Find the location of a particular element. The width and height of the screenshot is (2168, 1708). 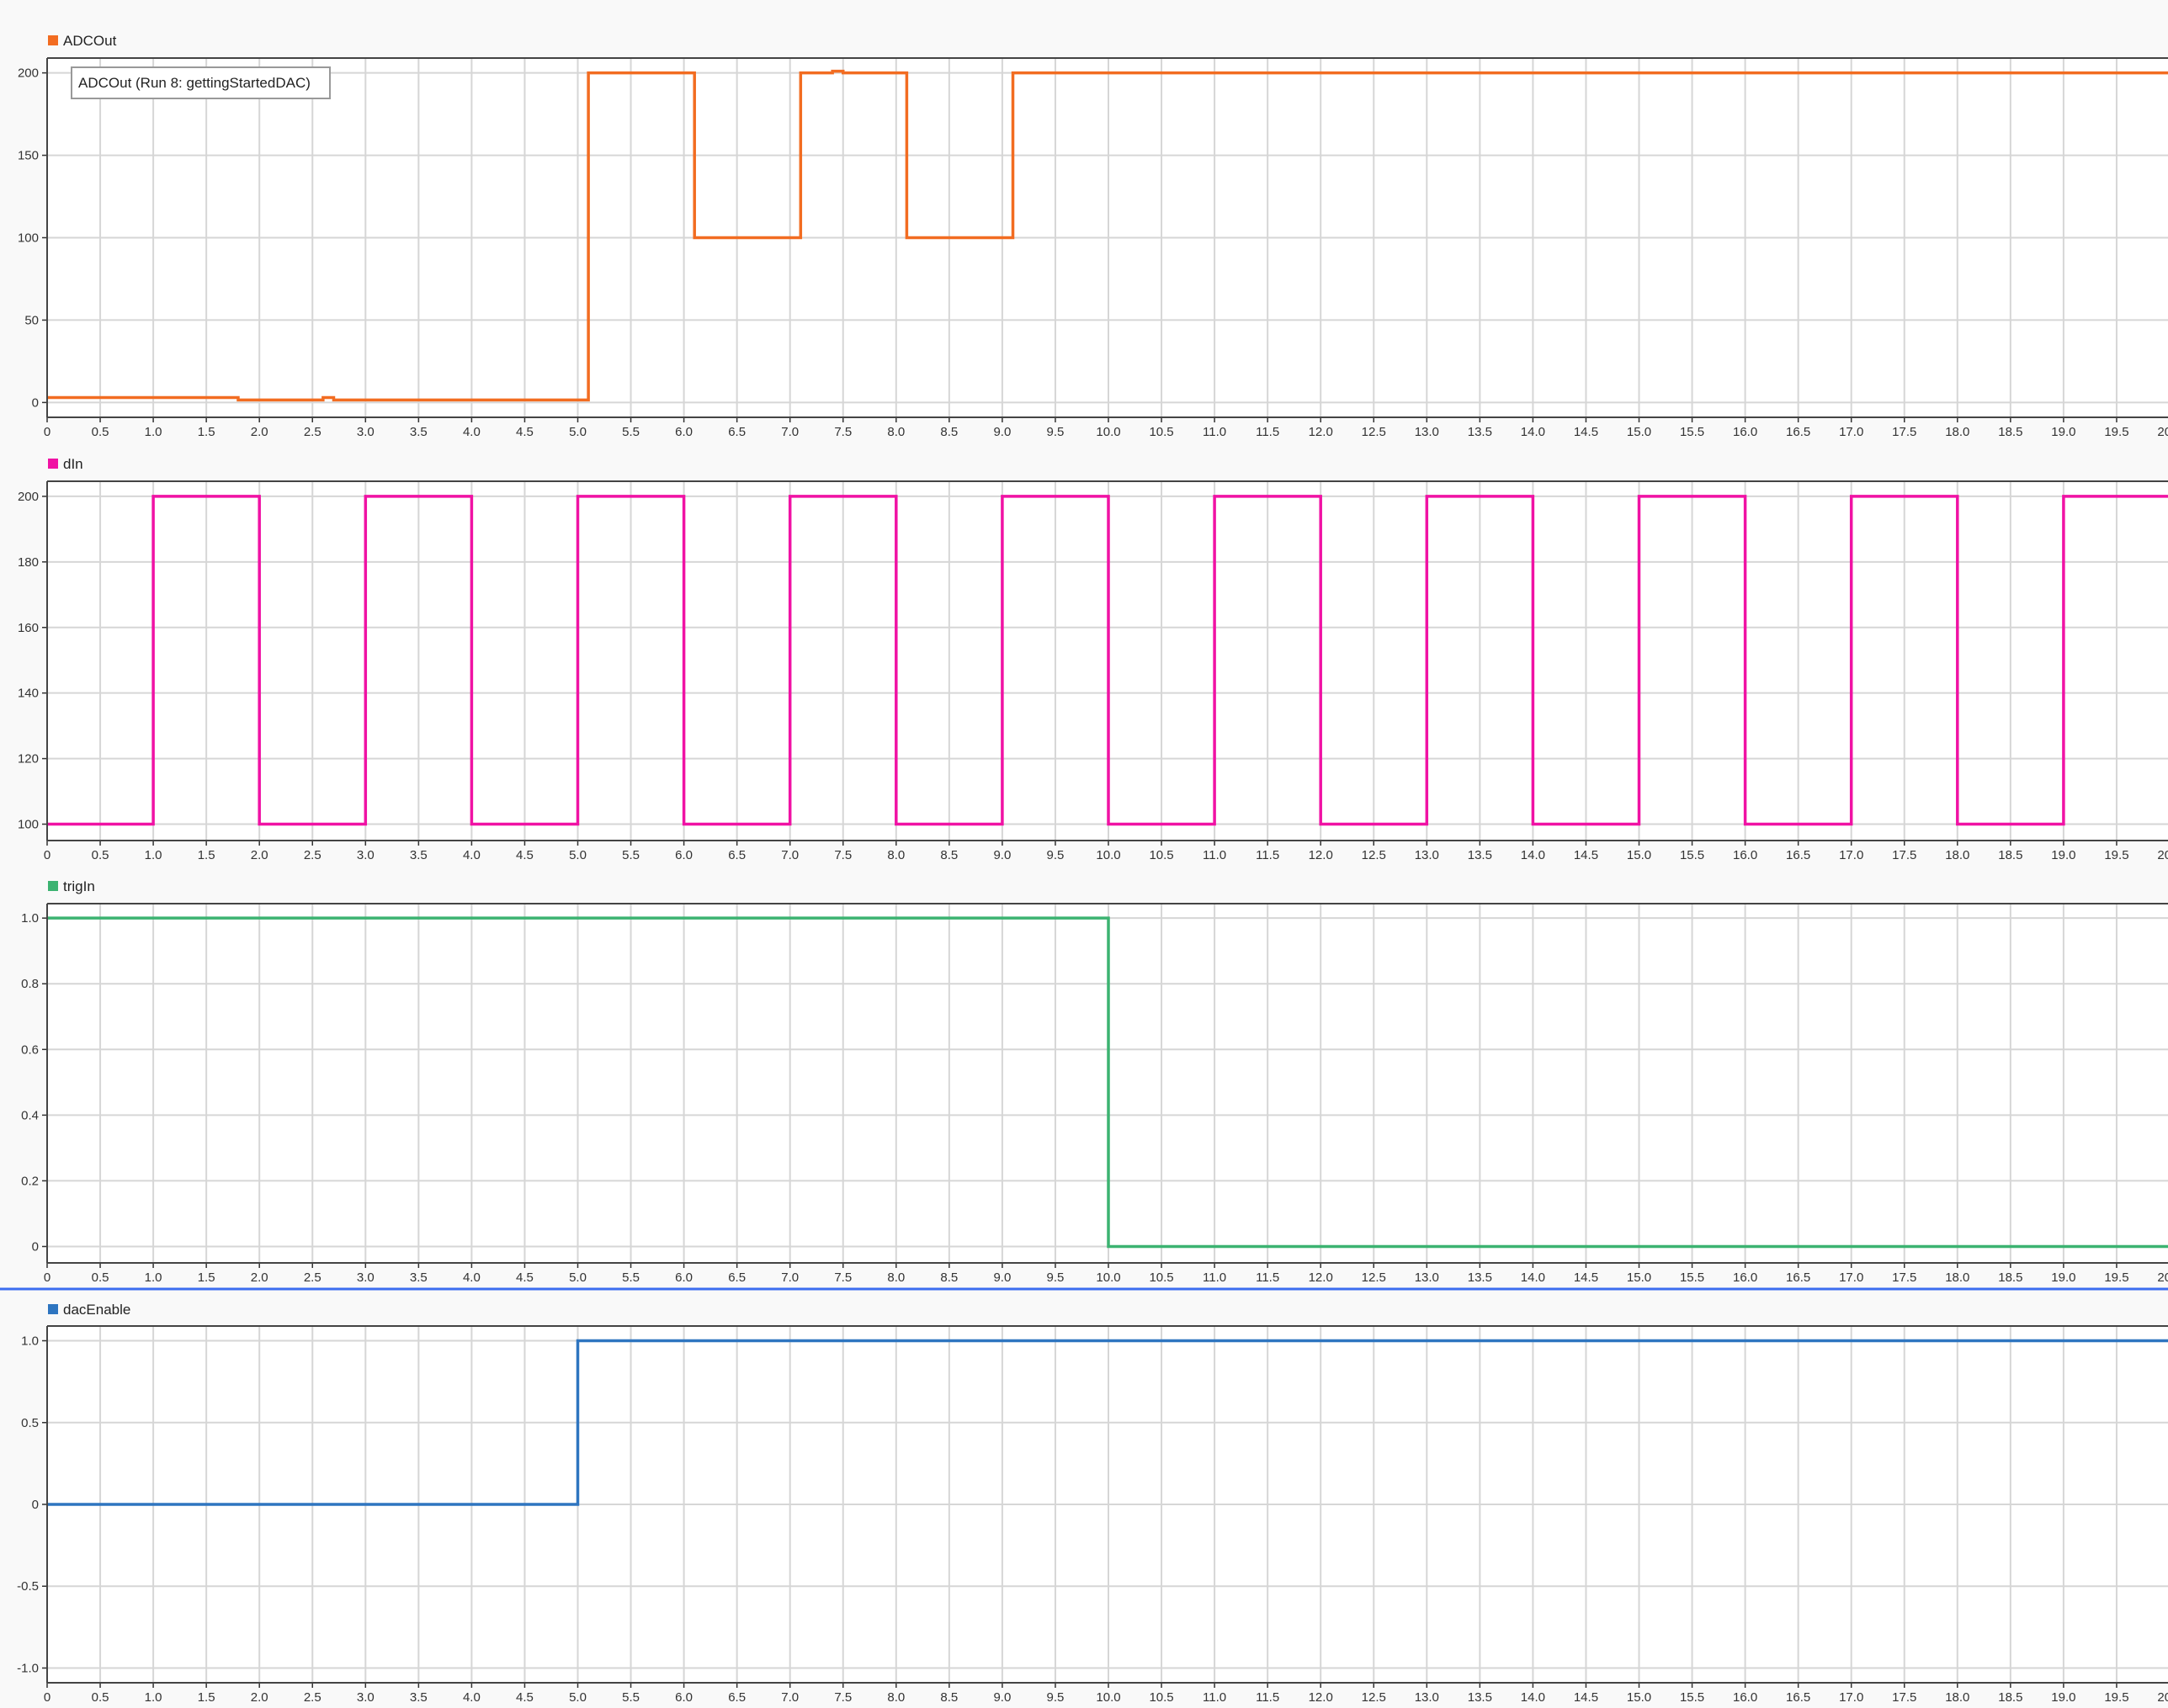

data-cursor-tooltip: ADCOut (Run 8: gettingStartedDAC) is located at coordinates (201, 83).